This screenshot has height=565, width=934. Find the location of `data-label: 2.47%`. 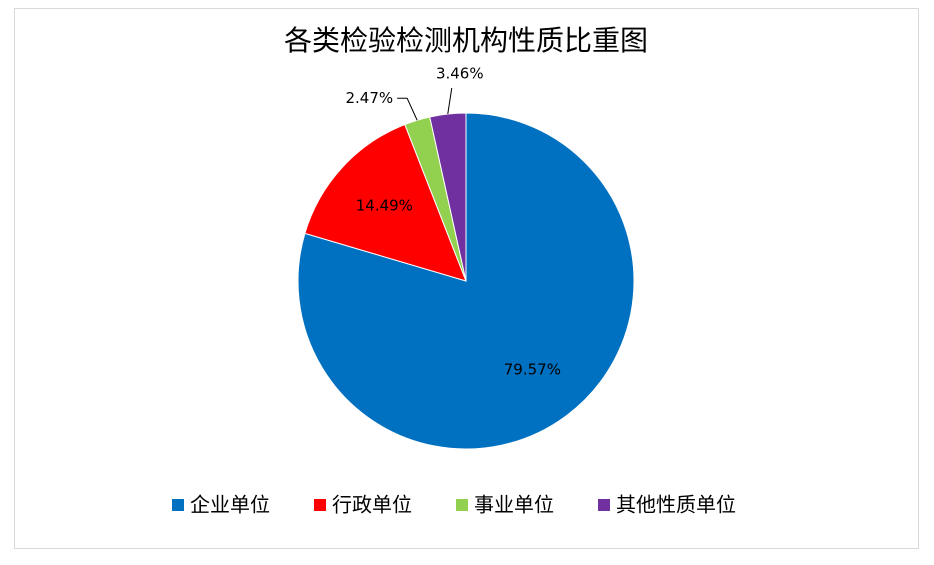

data-label: 2.47% is located at coordinates (369, 98).